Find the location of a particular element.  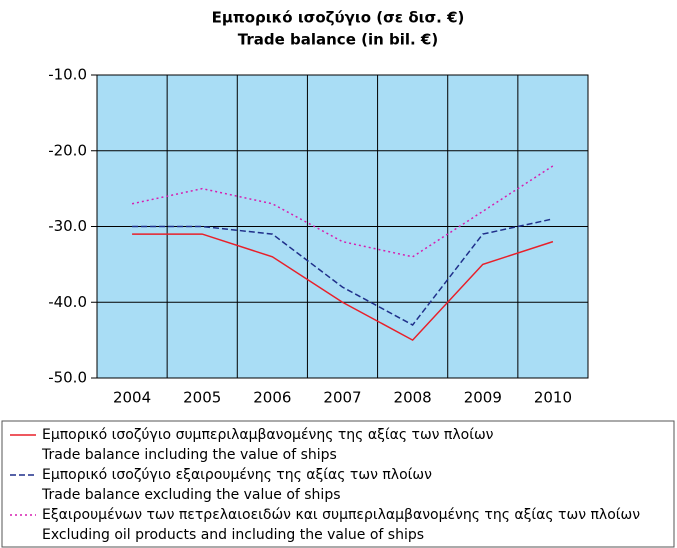

x-tick-label: 2006 is located at coordinates (272, 398).